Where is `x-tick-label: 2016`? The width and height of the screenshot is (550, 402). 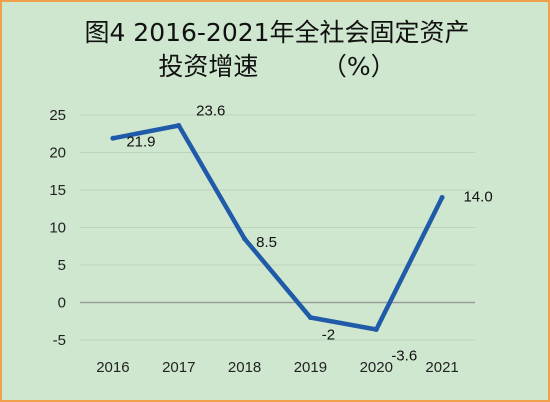
x-tick-label: 2016 is located at coordinates (112, 367).